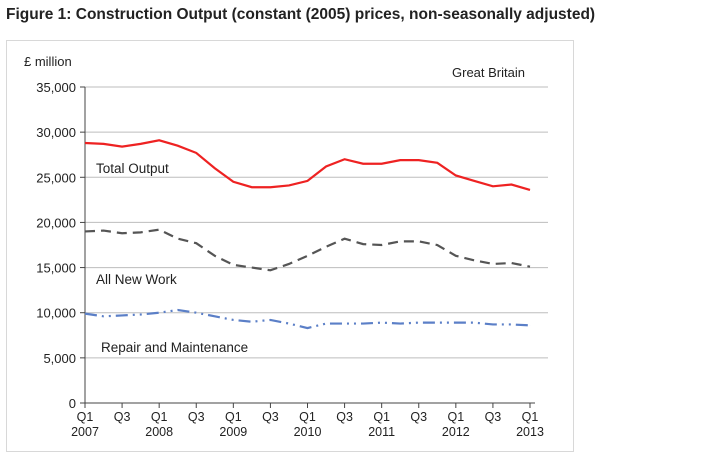 The height and width of the screenshot is (468, 709). What do you see at coordinates (59, 358) in the screenshot?
I see `y-tick-label: 5,000` at bounding box center [59, 358].